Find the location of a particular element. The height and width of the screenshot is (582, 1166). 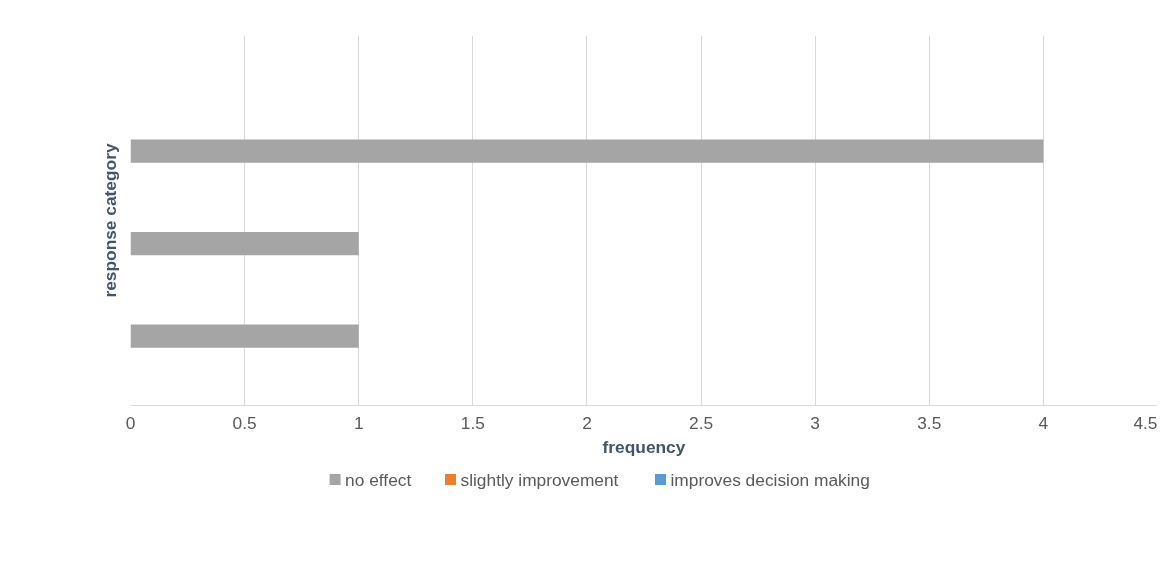

x-tick-label: 1 is located at coordinates (358, 422).